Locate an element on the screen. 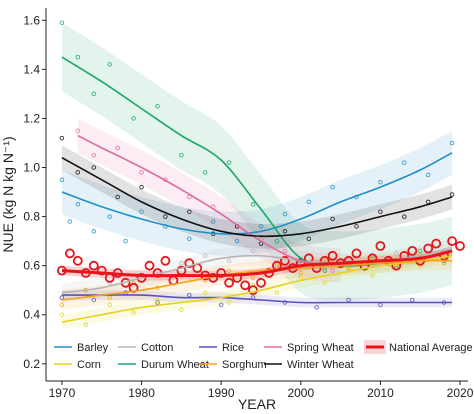 This screenshot has width=474, height=414. trend-line-rice is located at coordinates (257, 299).